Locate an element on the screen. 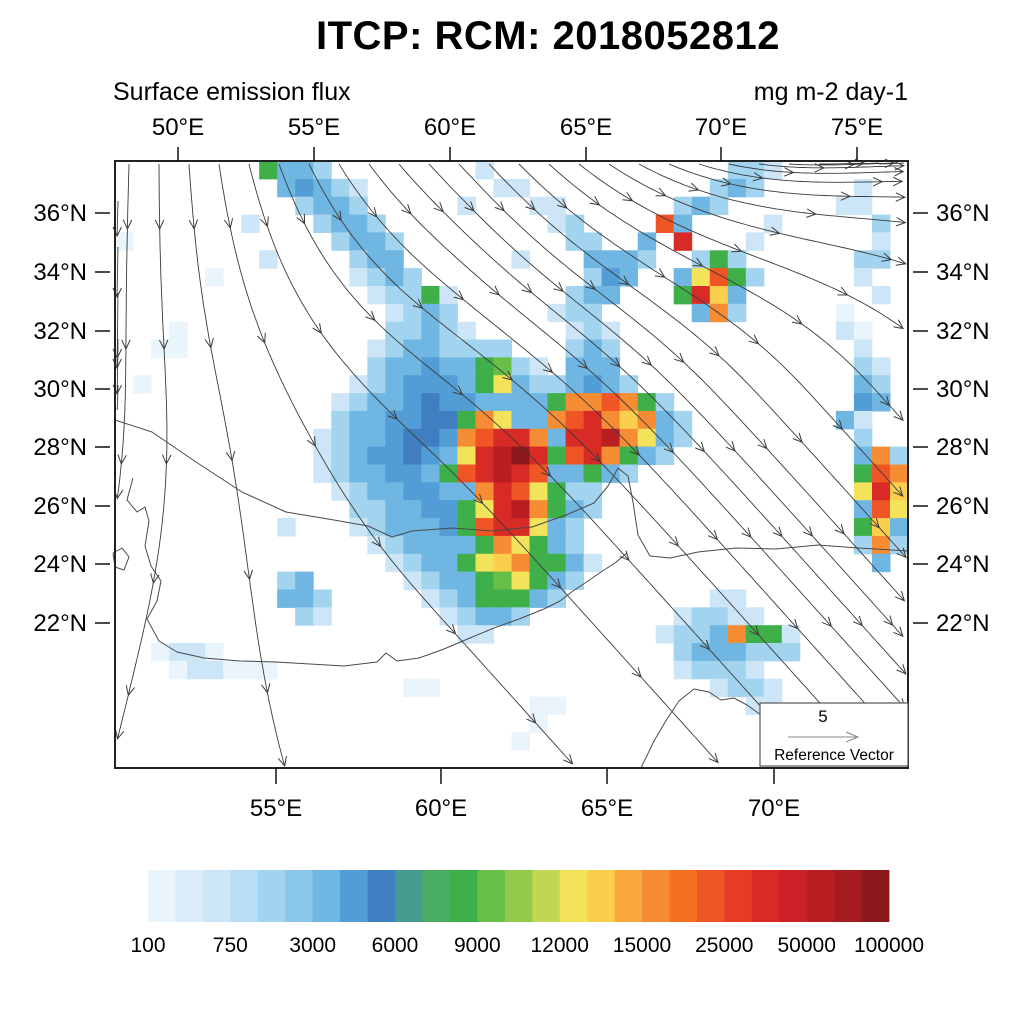 The image size is (1024, 1024). tick-label: 30°N is located at coordinates (963, 389).